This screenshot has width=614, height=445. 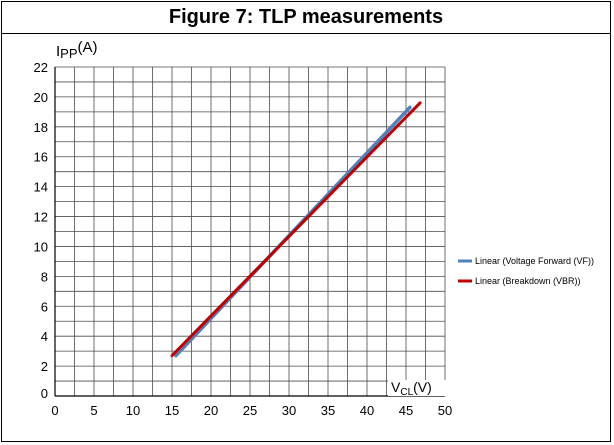 I want to click on y-tick-label: 8, so click(x=44, y=276).